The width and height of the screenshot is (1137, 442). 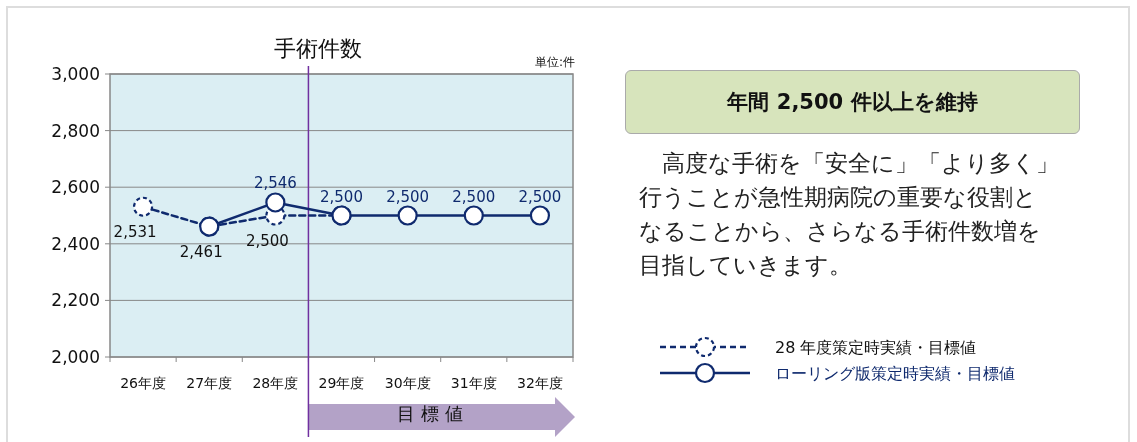 What do you see at coordinates (75, 130) in the screenshot?
I see `y-tick-label: 2,800` at bounding box center [75, 130].